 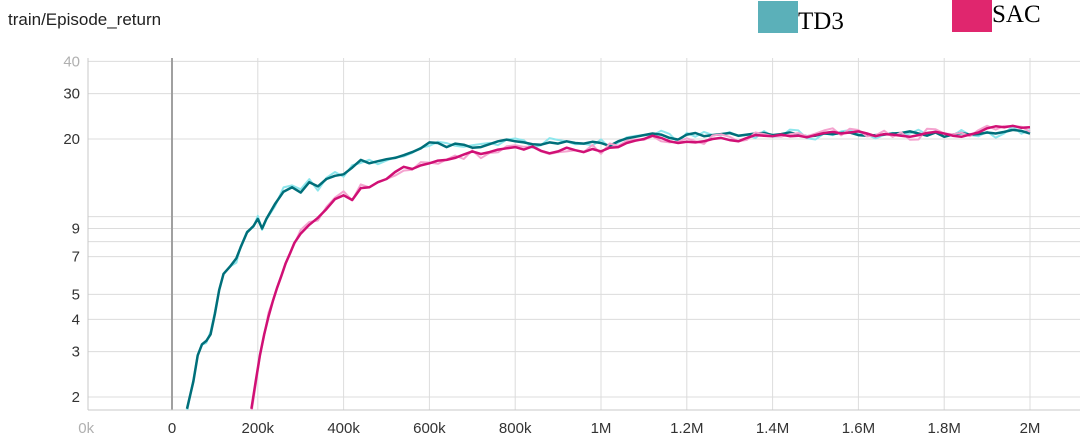 I want to click on x-tick-label: 0, so click(x=172, y=428).